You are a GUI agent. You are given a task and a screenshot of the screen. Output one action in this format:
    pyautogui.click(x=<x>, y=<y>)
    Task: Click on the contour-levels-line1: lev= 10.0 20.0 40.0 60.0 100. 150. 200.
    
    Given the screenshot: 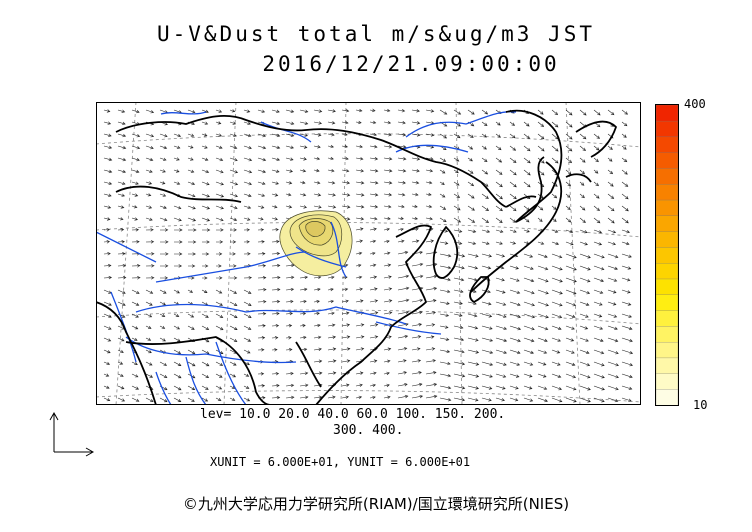 What is the action you would take?
    pyautogui.click(x=353, y=414)
    